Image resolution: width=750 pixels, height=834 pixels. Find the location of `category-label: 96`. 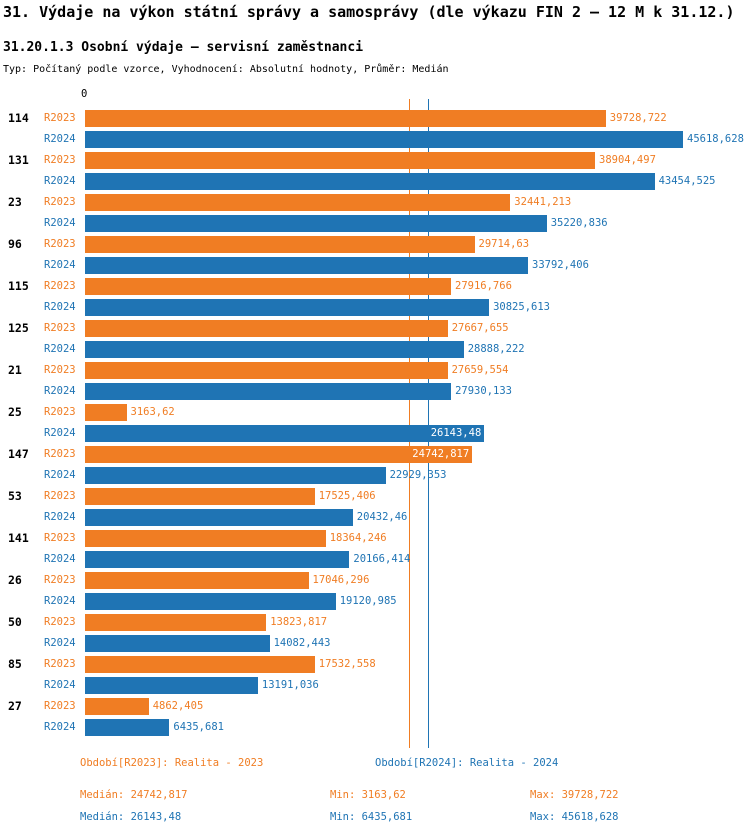

category-label: 96 is located at coordinates (15, 244).